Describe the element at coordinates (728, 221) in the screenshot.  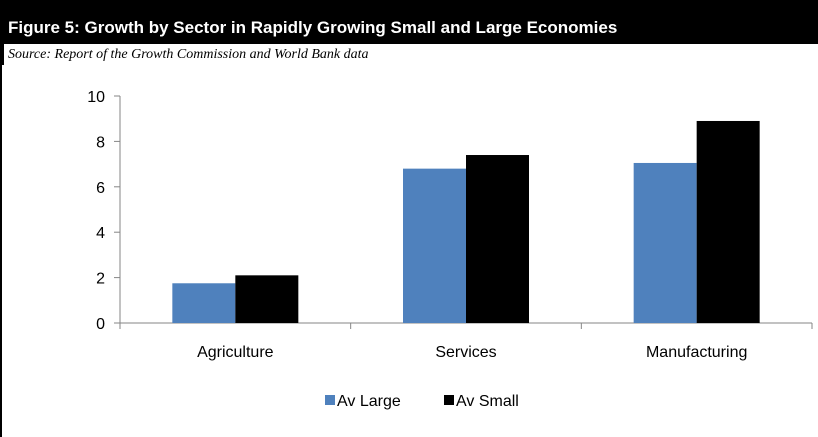
I see `bar-av-small-manufacturing` at that location.